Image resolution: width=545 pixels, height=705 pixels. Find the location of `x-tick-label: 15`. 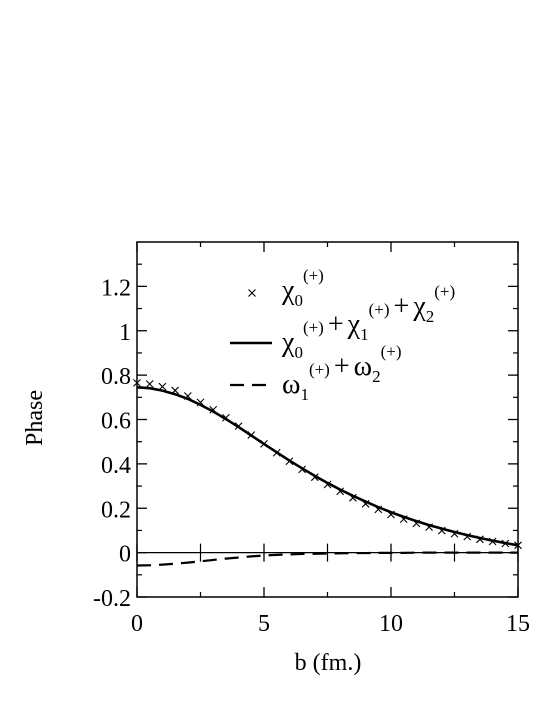

x-tick-label: 15 is located at coordinates (518, 624).